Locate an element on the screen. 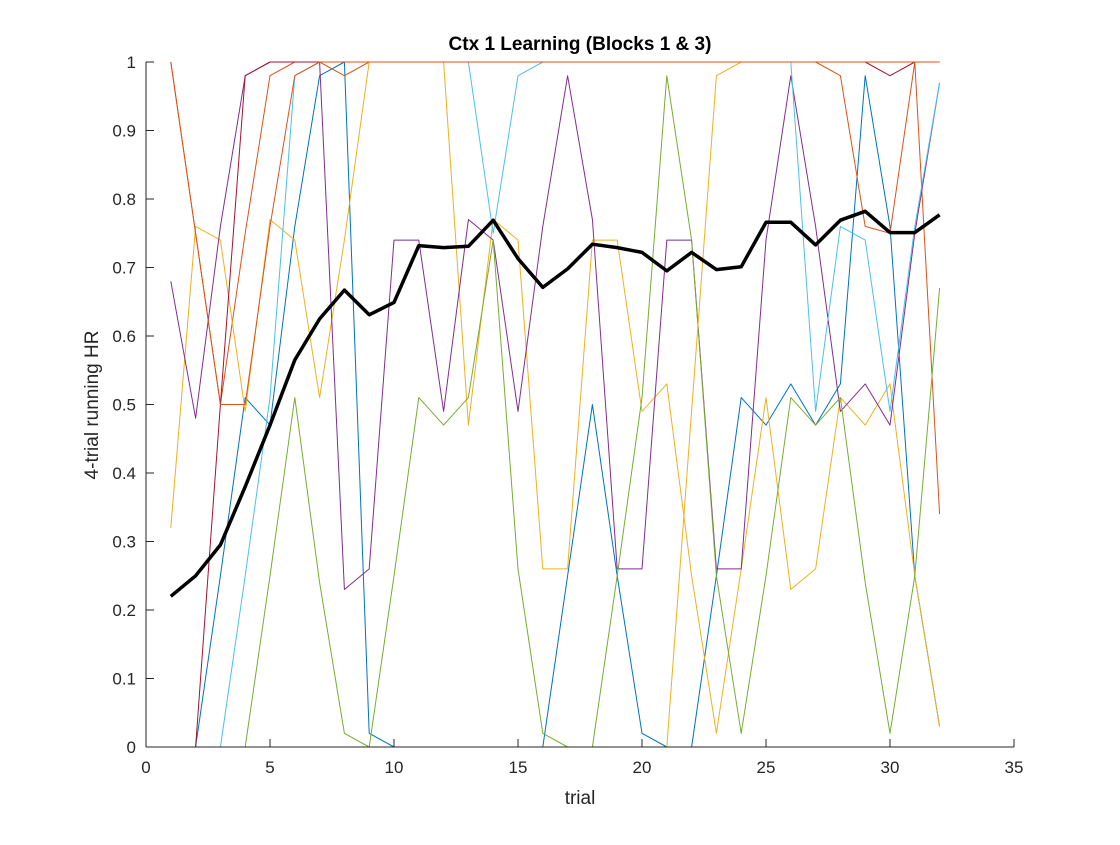 The height and width of the screenshot is (845, 1120). x-tick-label: 10 is located at coordinates (394, 767).